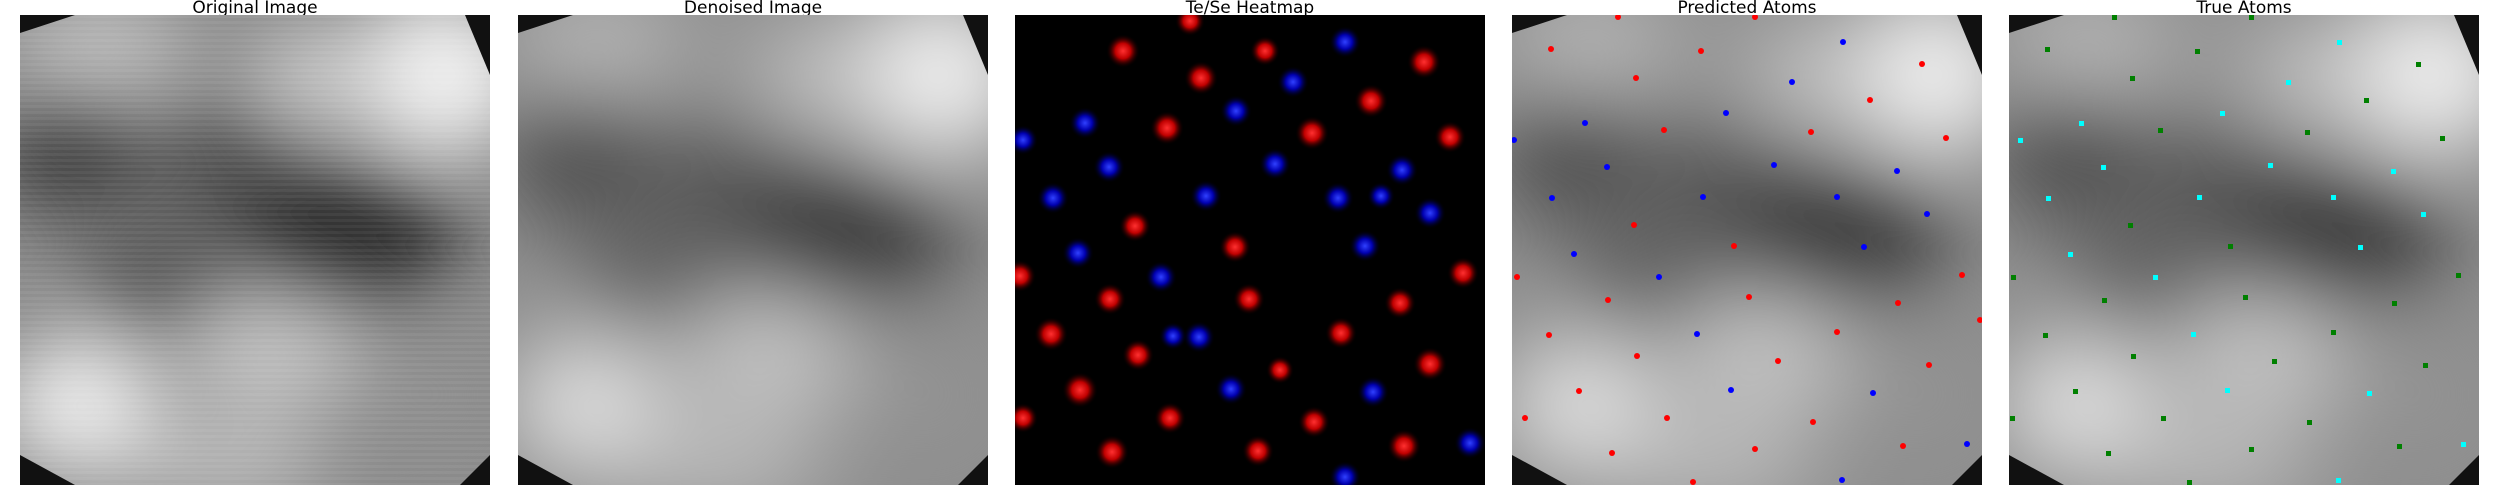 This screenshot has height=500, width=2500. Describe the element at coordinates (2244, 9) in the screenshot. I see `panel-title-true: True Atoms` at that location.